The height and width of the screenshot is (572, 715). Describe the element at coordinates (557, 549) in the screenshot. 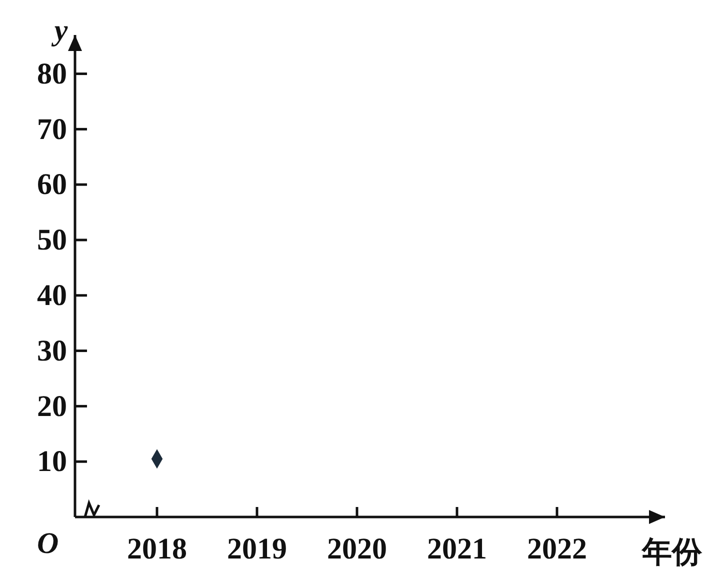

I see `x-tick-label: 2022` at that location.